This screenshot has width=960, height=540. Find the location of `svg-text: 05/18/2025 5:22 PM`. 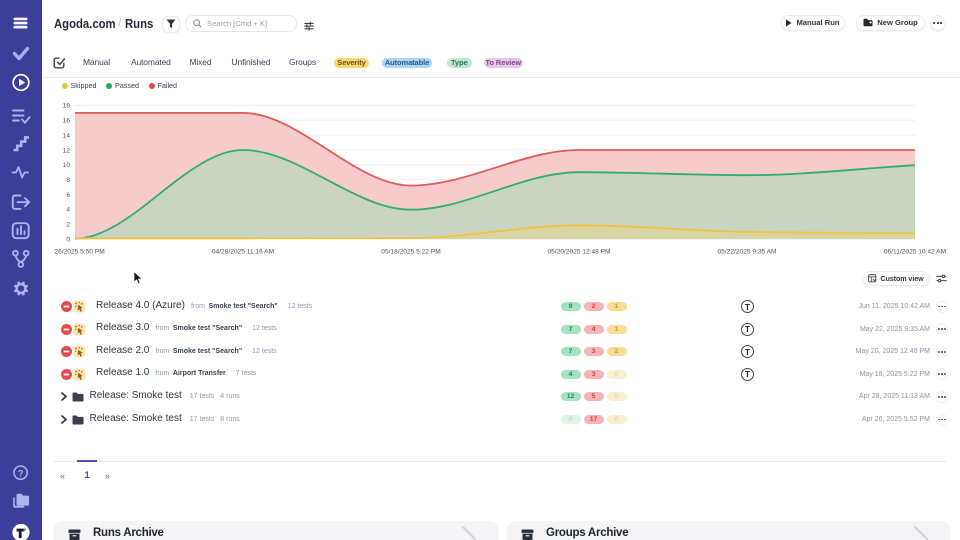

svg-text: 05/18/2025 5:22 PM is located at coordinates (410, 252).